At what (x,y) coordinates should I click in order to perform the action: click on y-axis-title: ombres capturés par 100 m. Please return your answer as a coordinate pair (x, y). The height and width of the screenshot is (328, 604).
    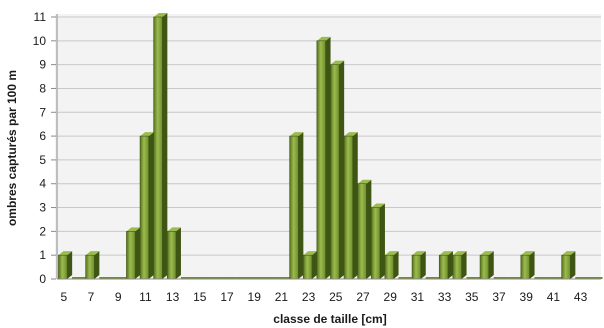
    Looking at the image, I should click on (12, 148).